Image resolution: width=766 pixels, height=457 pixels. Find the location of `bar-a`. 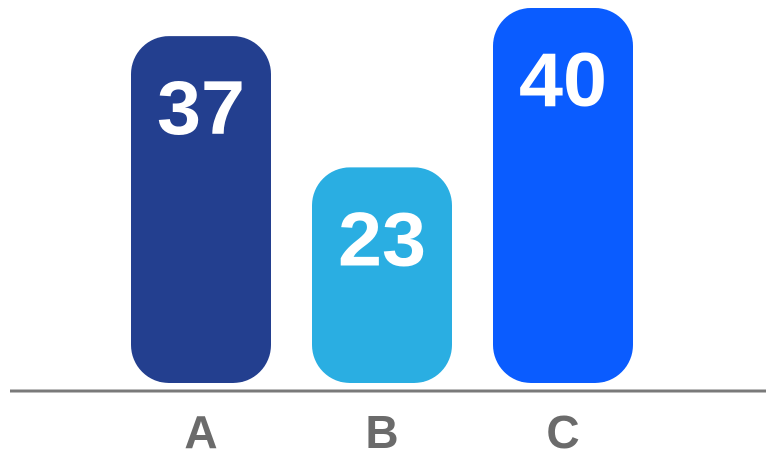

bar-a is located at coordinates (201, 209).